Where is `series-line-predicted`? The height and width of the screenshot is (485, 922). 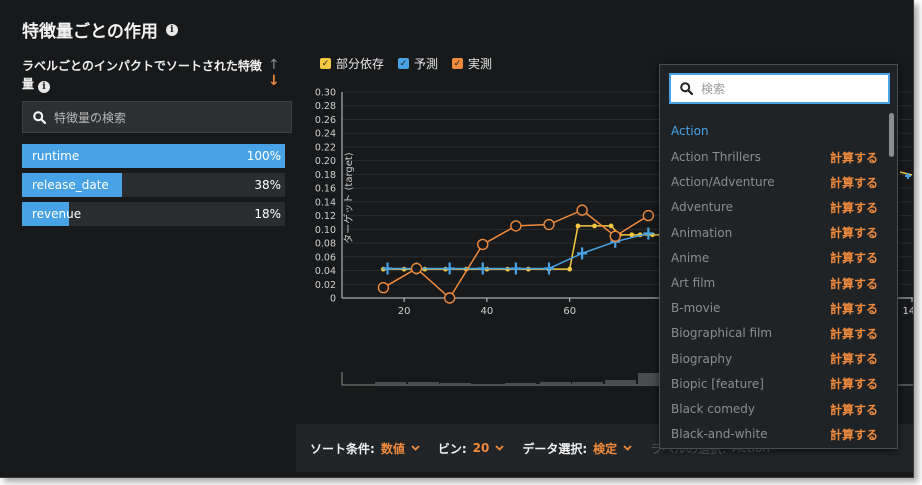
series-line-predicted is located at coordinates (518, 251).